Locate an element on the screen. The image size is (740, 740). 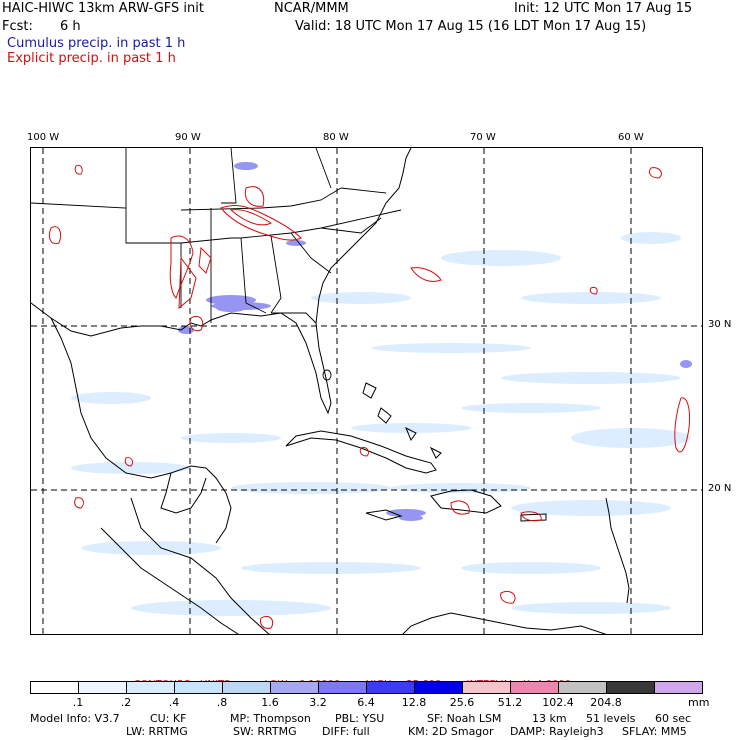
model-info: Model Info: V3.7 is located at coordinates (75, 718).